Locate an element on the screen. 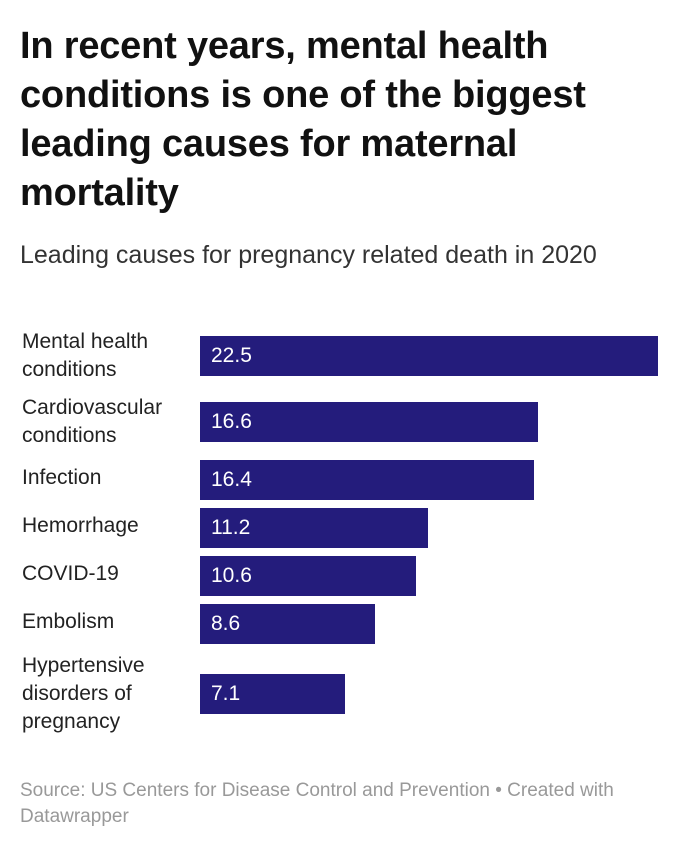  category-label: Infection is located at coordinates (62, 477).